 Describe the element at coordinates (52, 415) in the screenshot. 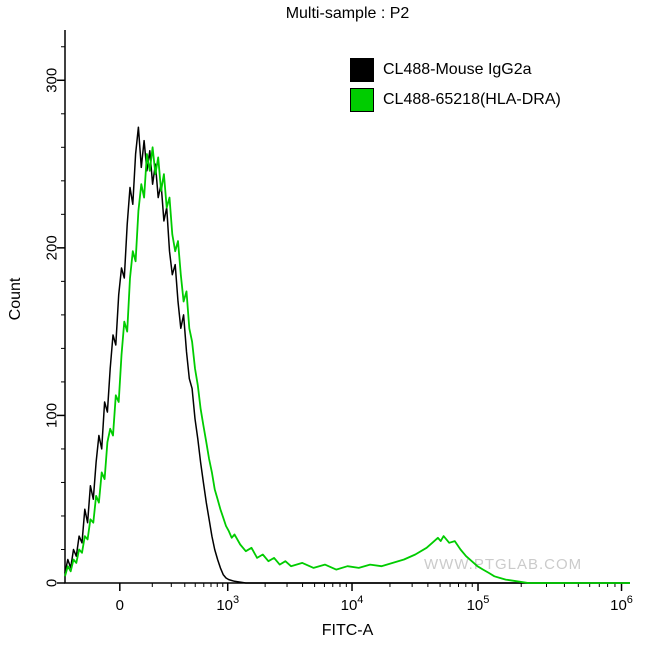

I see `svg-text: 100` at that location.